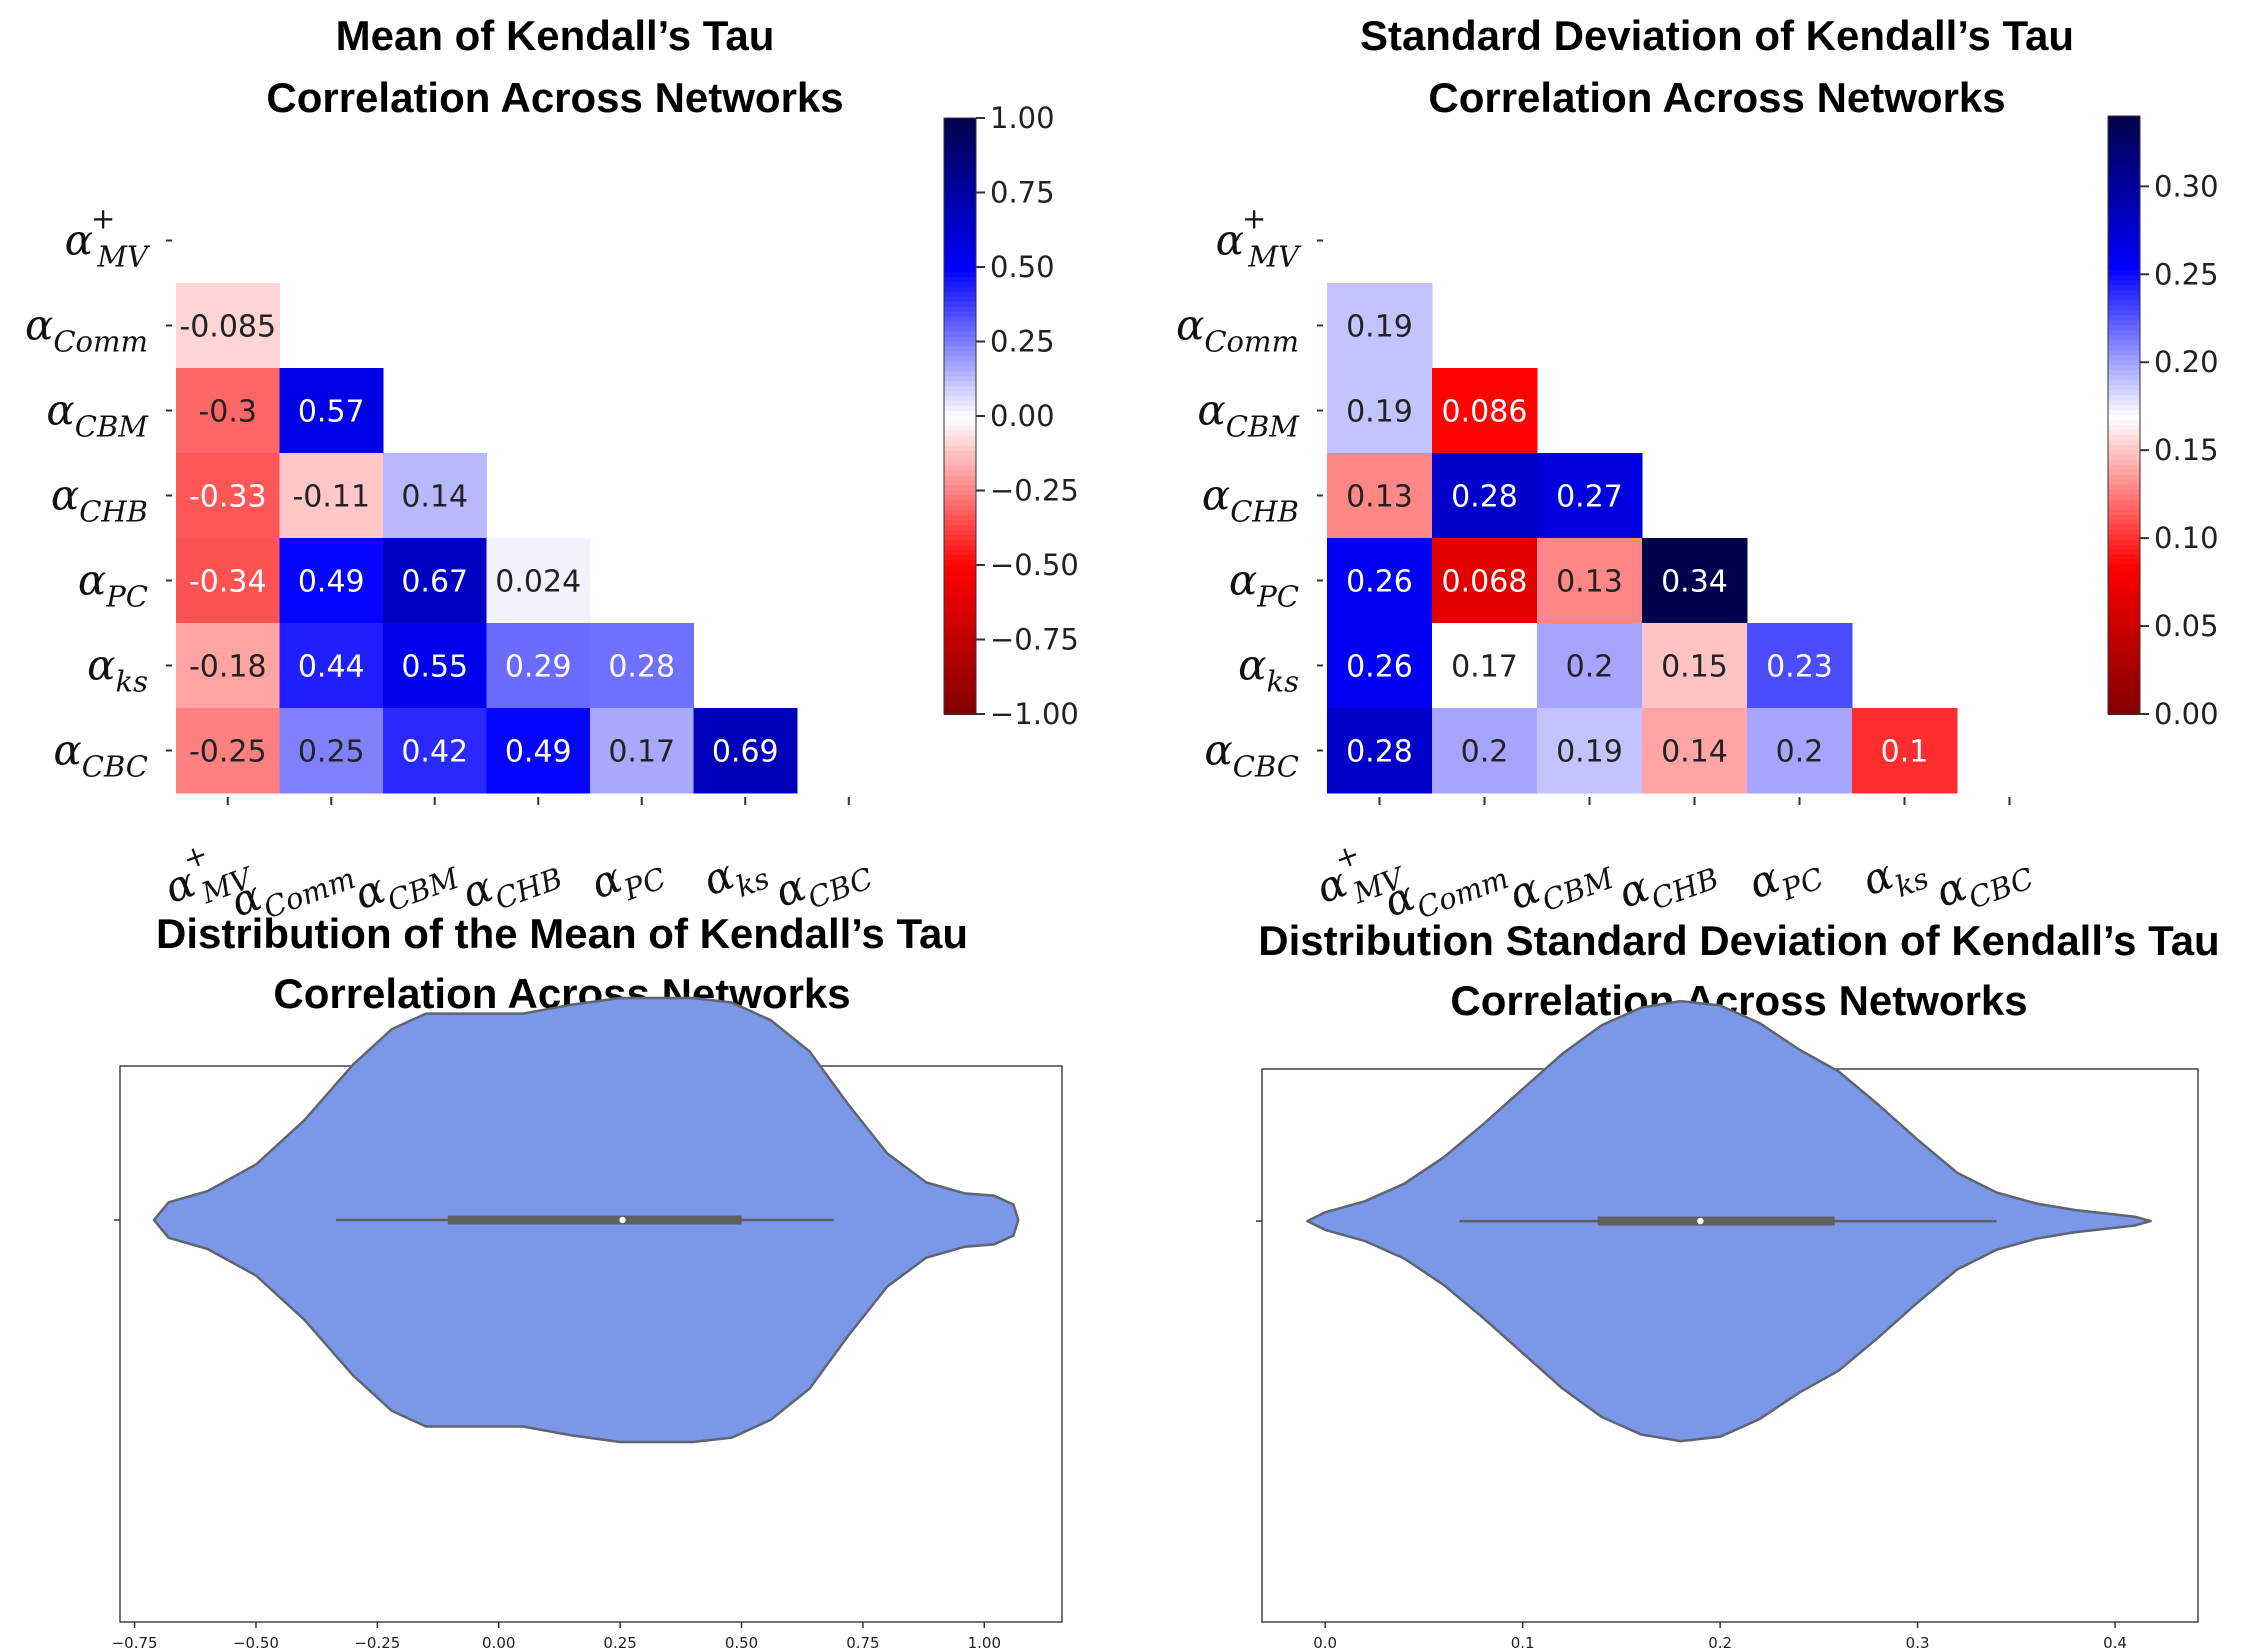 This screenshot has width=2250, height=1650. What do you see at coordinates (1379, 752) in the screenshot?
I see `heatmap-1-cell-label: 0.28` at bounding box center [1379, 752].